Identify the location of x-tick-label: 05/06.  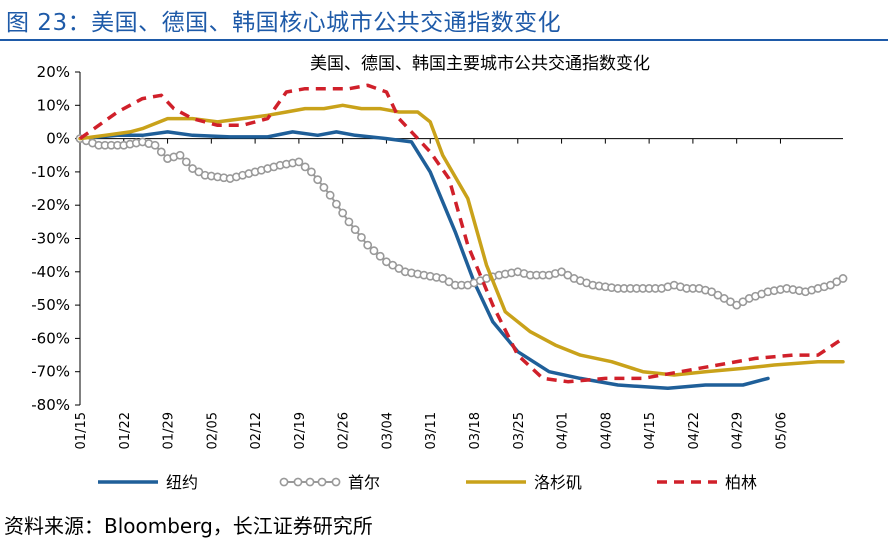
(781, 430).